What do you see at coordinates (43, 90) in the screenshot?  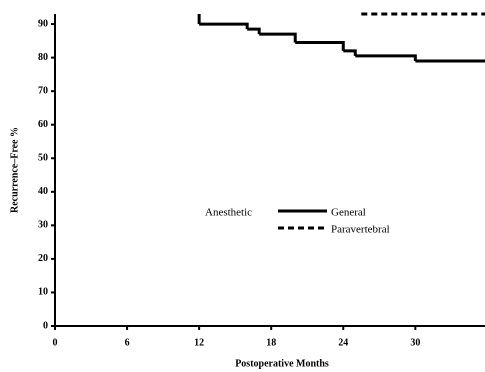 I see `y-tick-label: 70` at bounding box center [43, 90].